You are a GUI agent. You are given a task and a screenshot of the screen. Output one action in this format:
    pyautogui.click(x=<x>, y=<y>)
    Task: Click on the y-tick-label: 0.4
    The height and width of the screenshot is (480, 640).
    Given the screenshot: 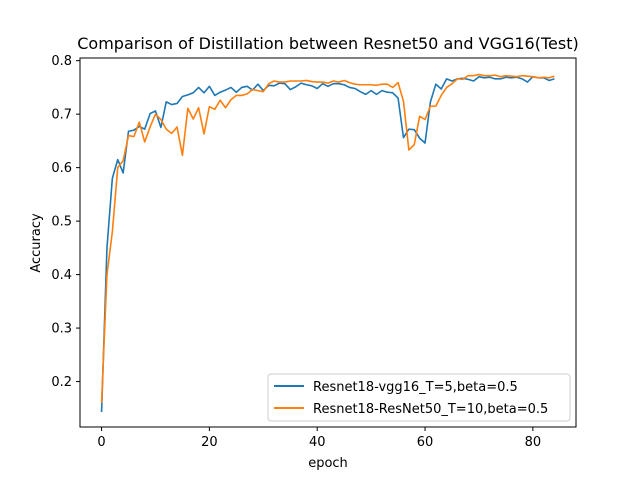 What is the action you would take?
    pyautogui.click(x=61, y=275)
    